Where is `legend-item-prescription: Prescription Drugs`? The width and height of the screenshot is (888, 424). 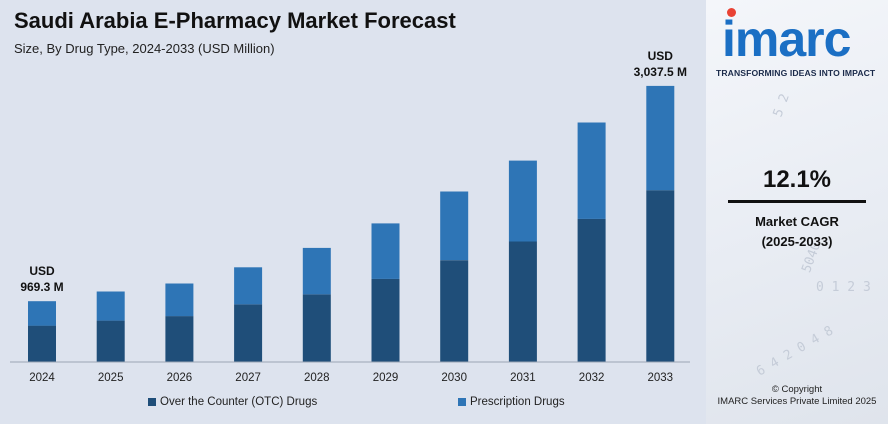 legend-item-prescription: Prescription Drugs is located at coordinates (511, 402).